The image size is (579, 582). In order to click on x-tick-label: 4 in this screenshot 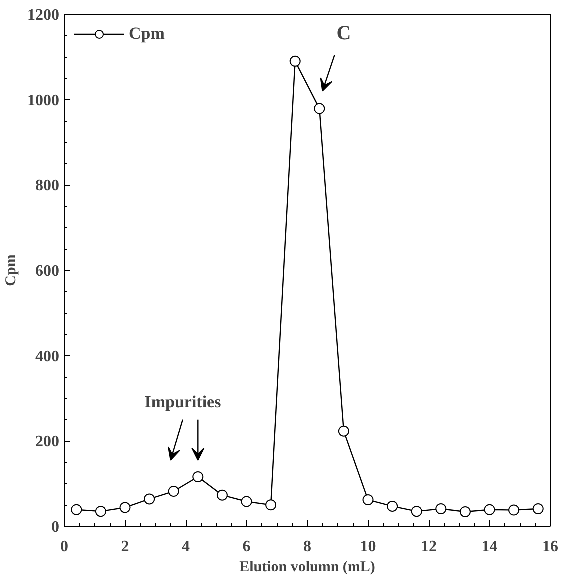, I will do `click(186, 547)`.